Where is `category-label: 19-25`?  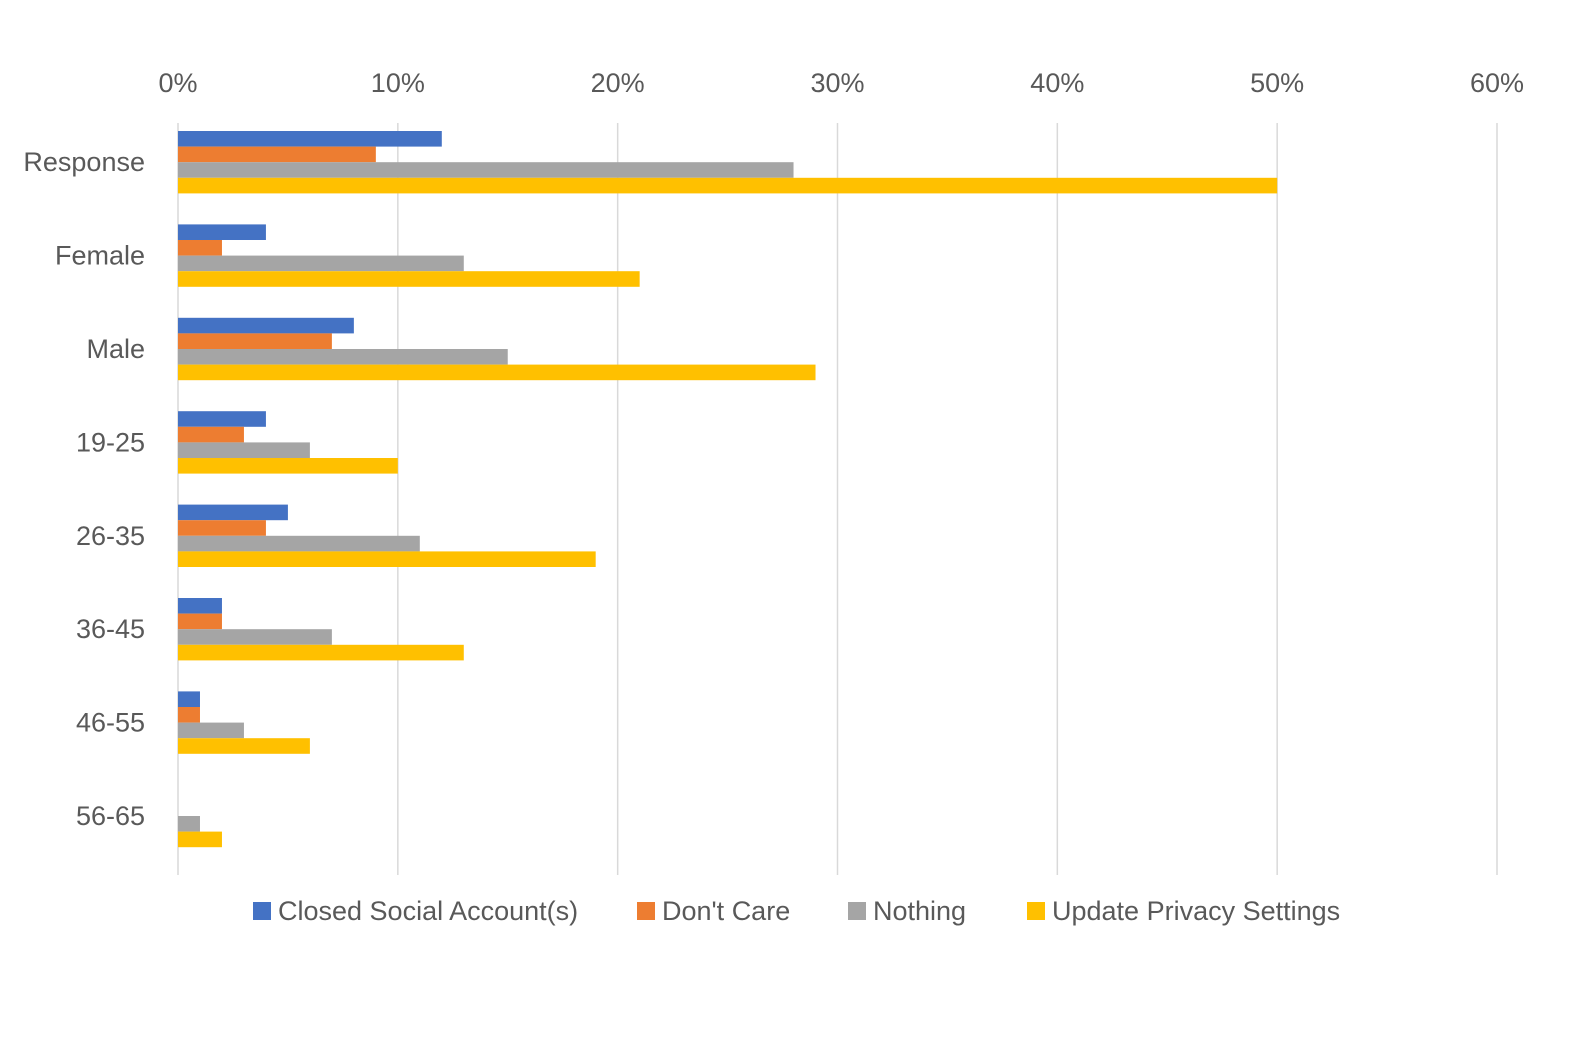
category-label: 19-25 is located at coordinates (110, 442).